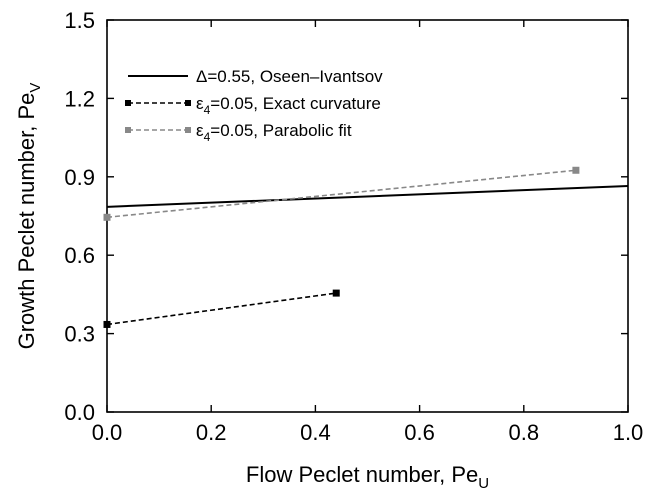 This screenshot has width=647, height=495. What do you see at coordinates (79, 412) in the screenshot?
I see `y-tick-label: 0.0` at bounding box center [79, 412].